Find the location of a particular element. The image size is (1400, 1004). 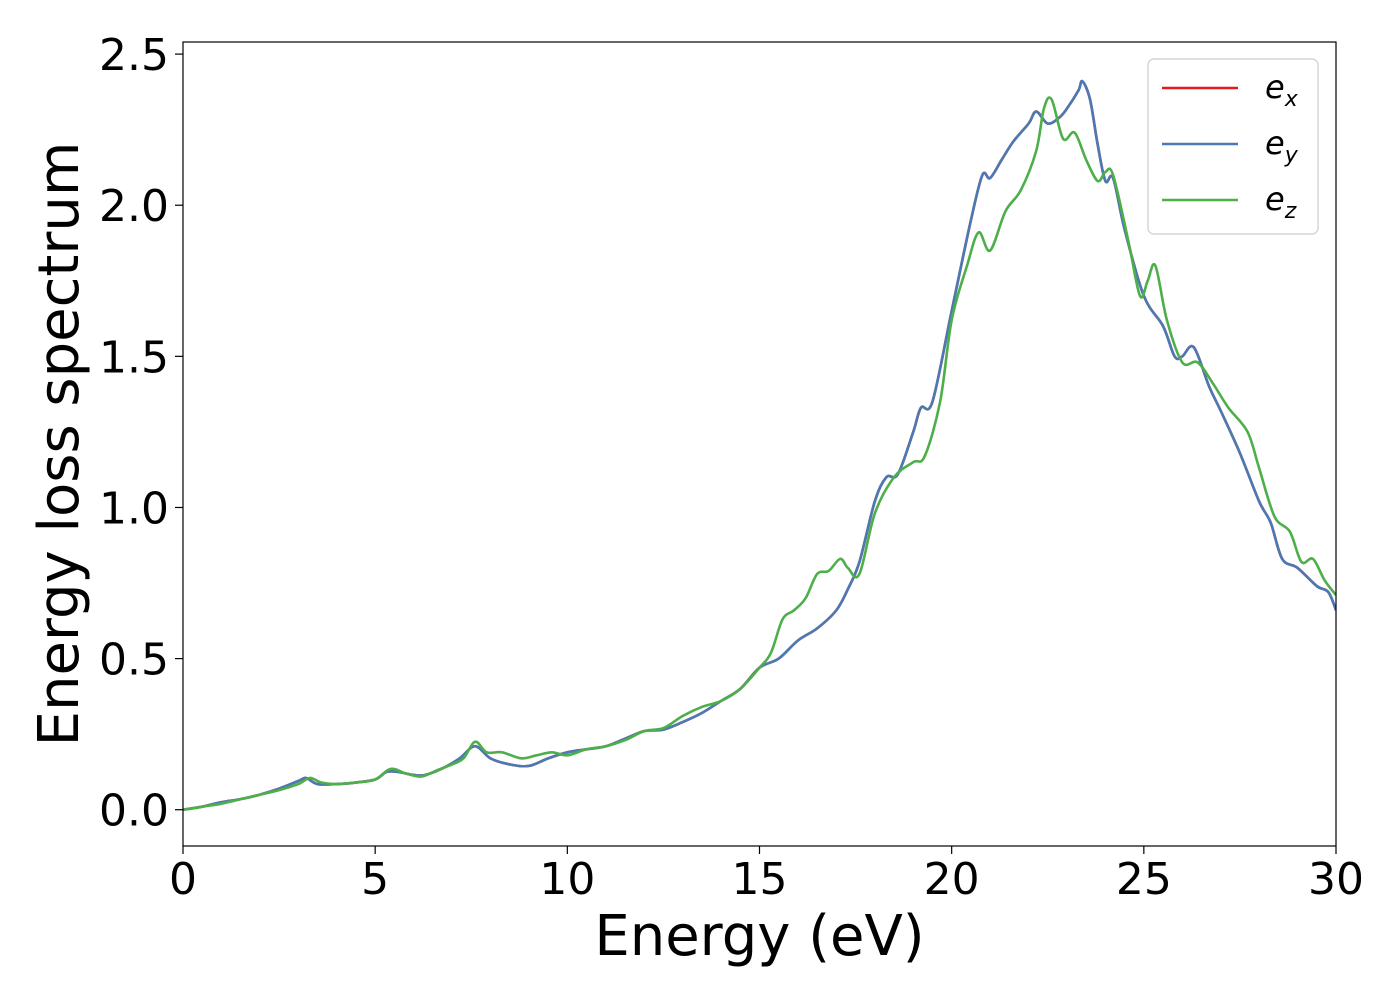

x-tick-label: 25 is located at coordinates (1144, 879).